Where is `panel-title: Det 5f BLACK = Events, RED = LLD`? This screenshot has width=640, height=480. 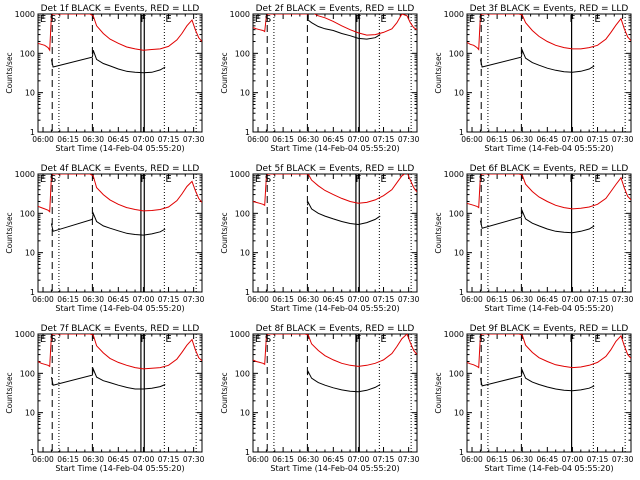
panel-title: Det 5f BLACK = Events, RED = LLD is located at coordinates (335, 169).